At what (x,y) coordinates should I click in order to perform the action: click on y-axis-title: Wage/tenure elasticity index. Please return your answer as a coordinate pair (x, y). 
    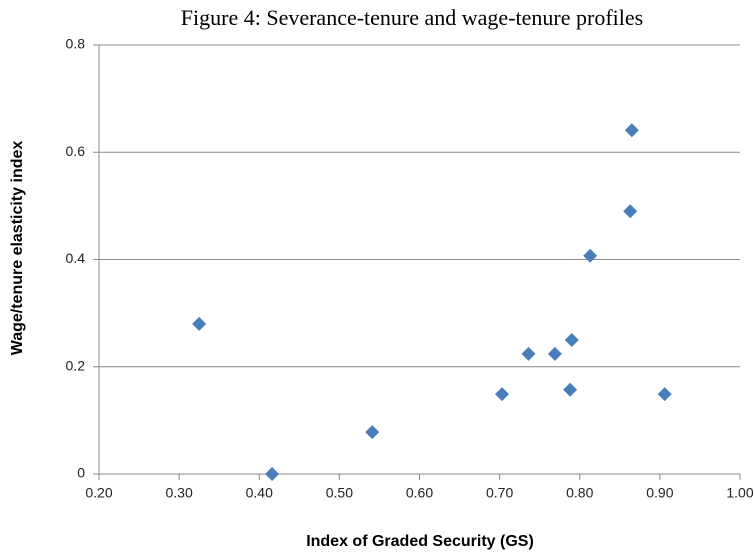
    Looking at the image, I should click on (17, 248).